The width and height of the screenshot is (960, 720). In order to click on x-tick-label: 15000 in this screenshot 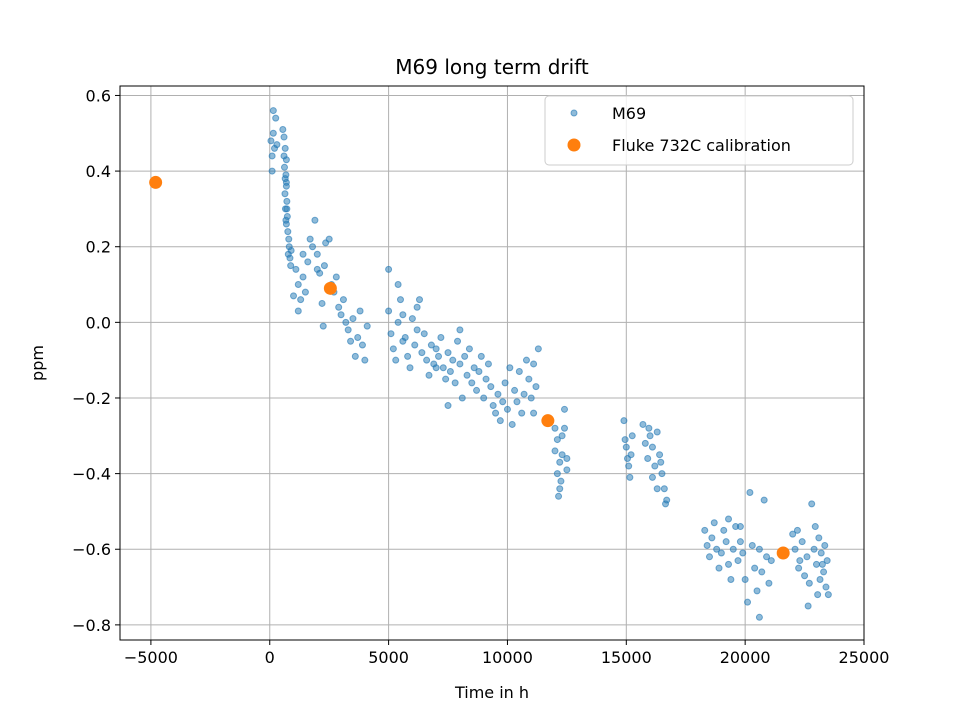, I will do `click(626, 657)`.